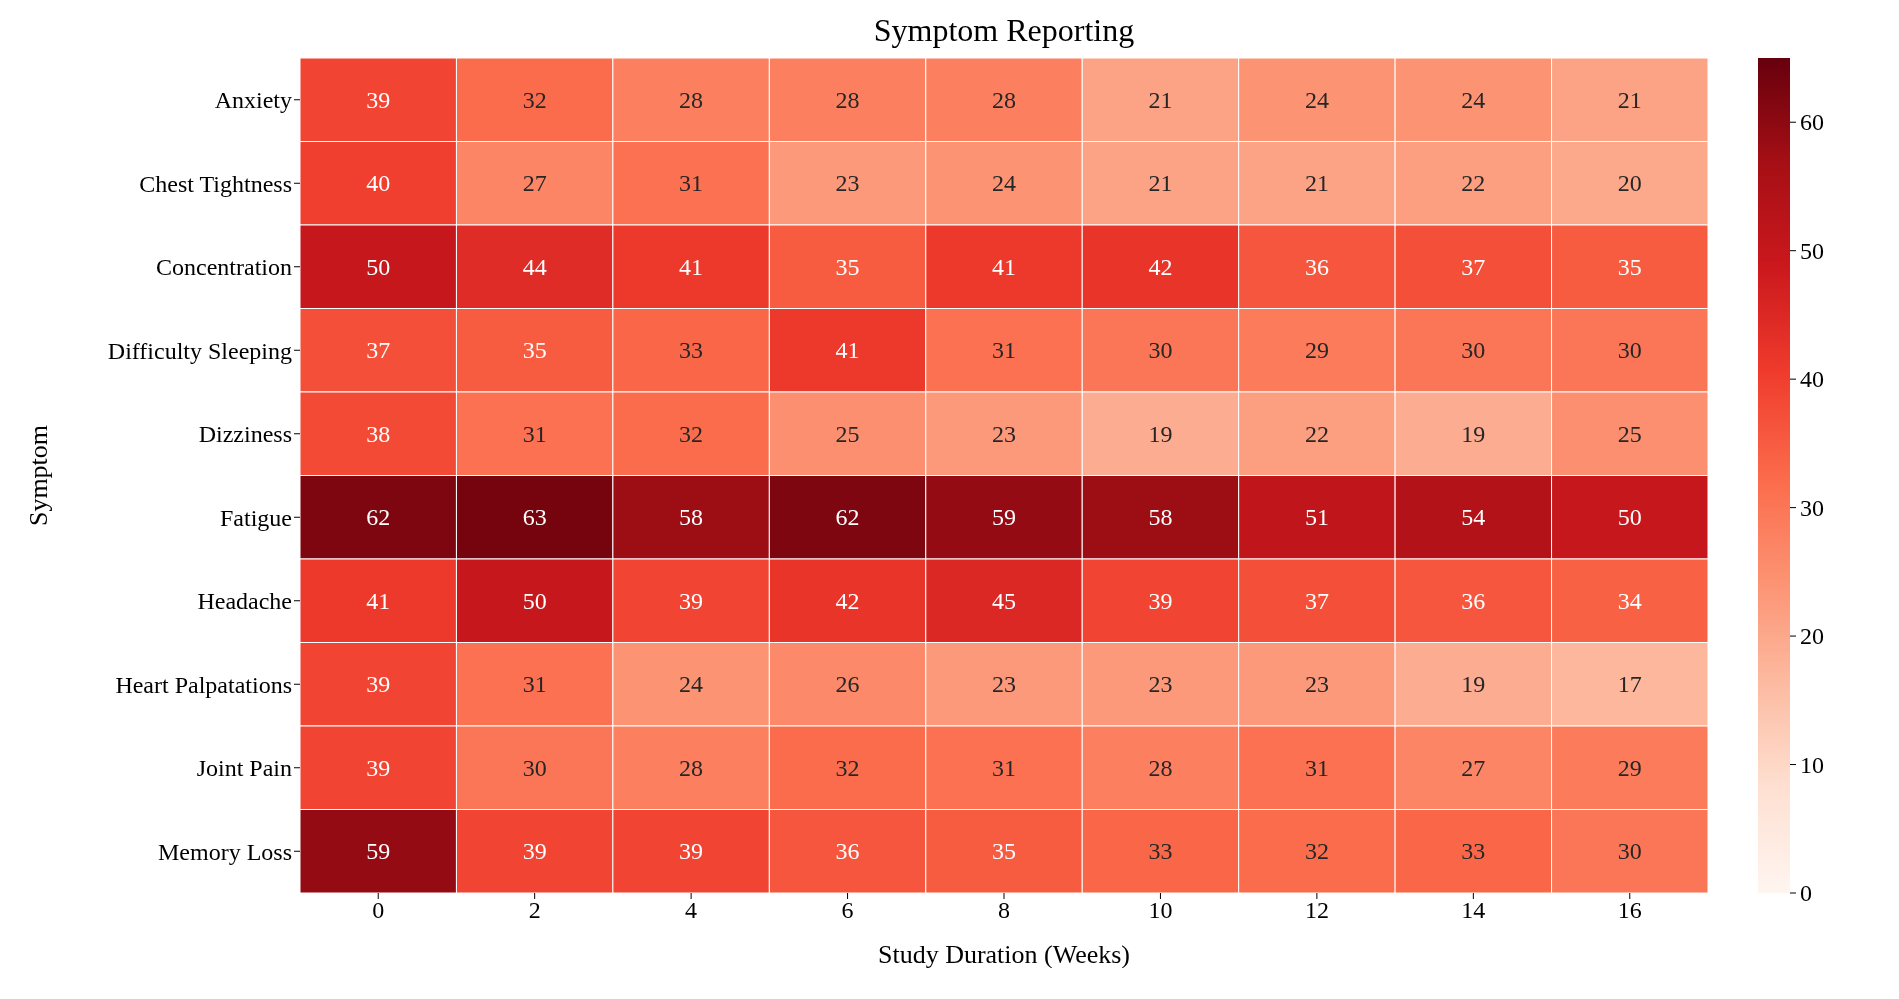 Image resolution: width=1899 pixels, height=999 pixels. Describe the element at coordinates (847, 684) in the screenshot. I see `data-label: 26` at that location.